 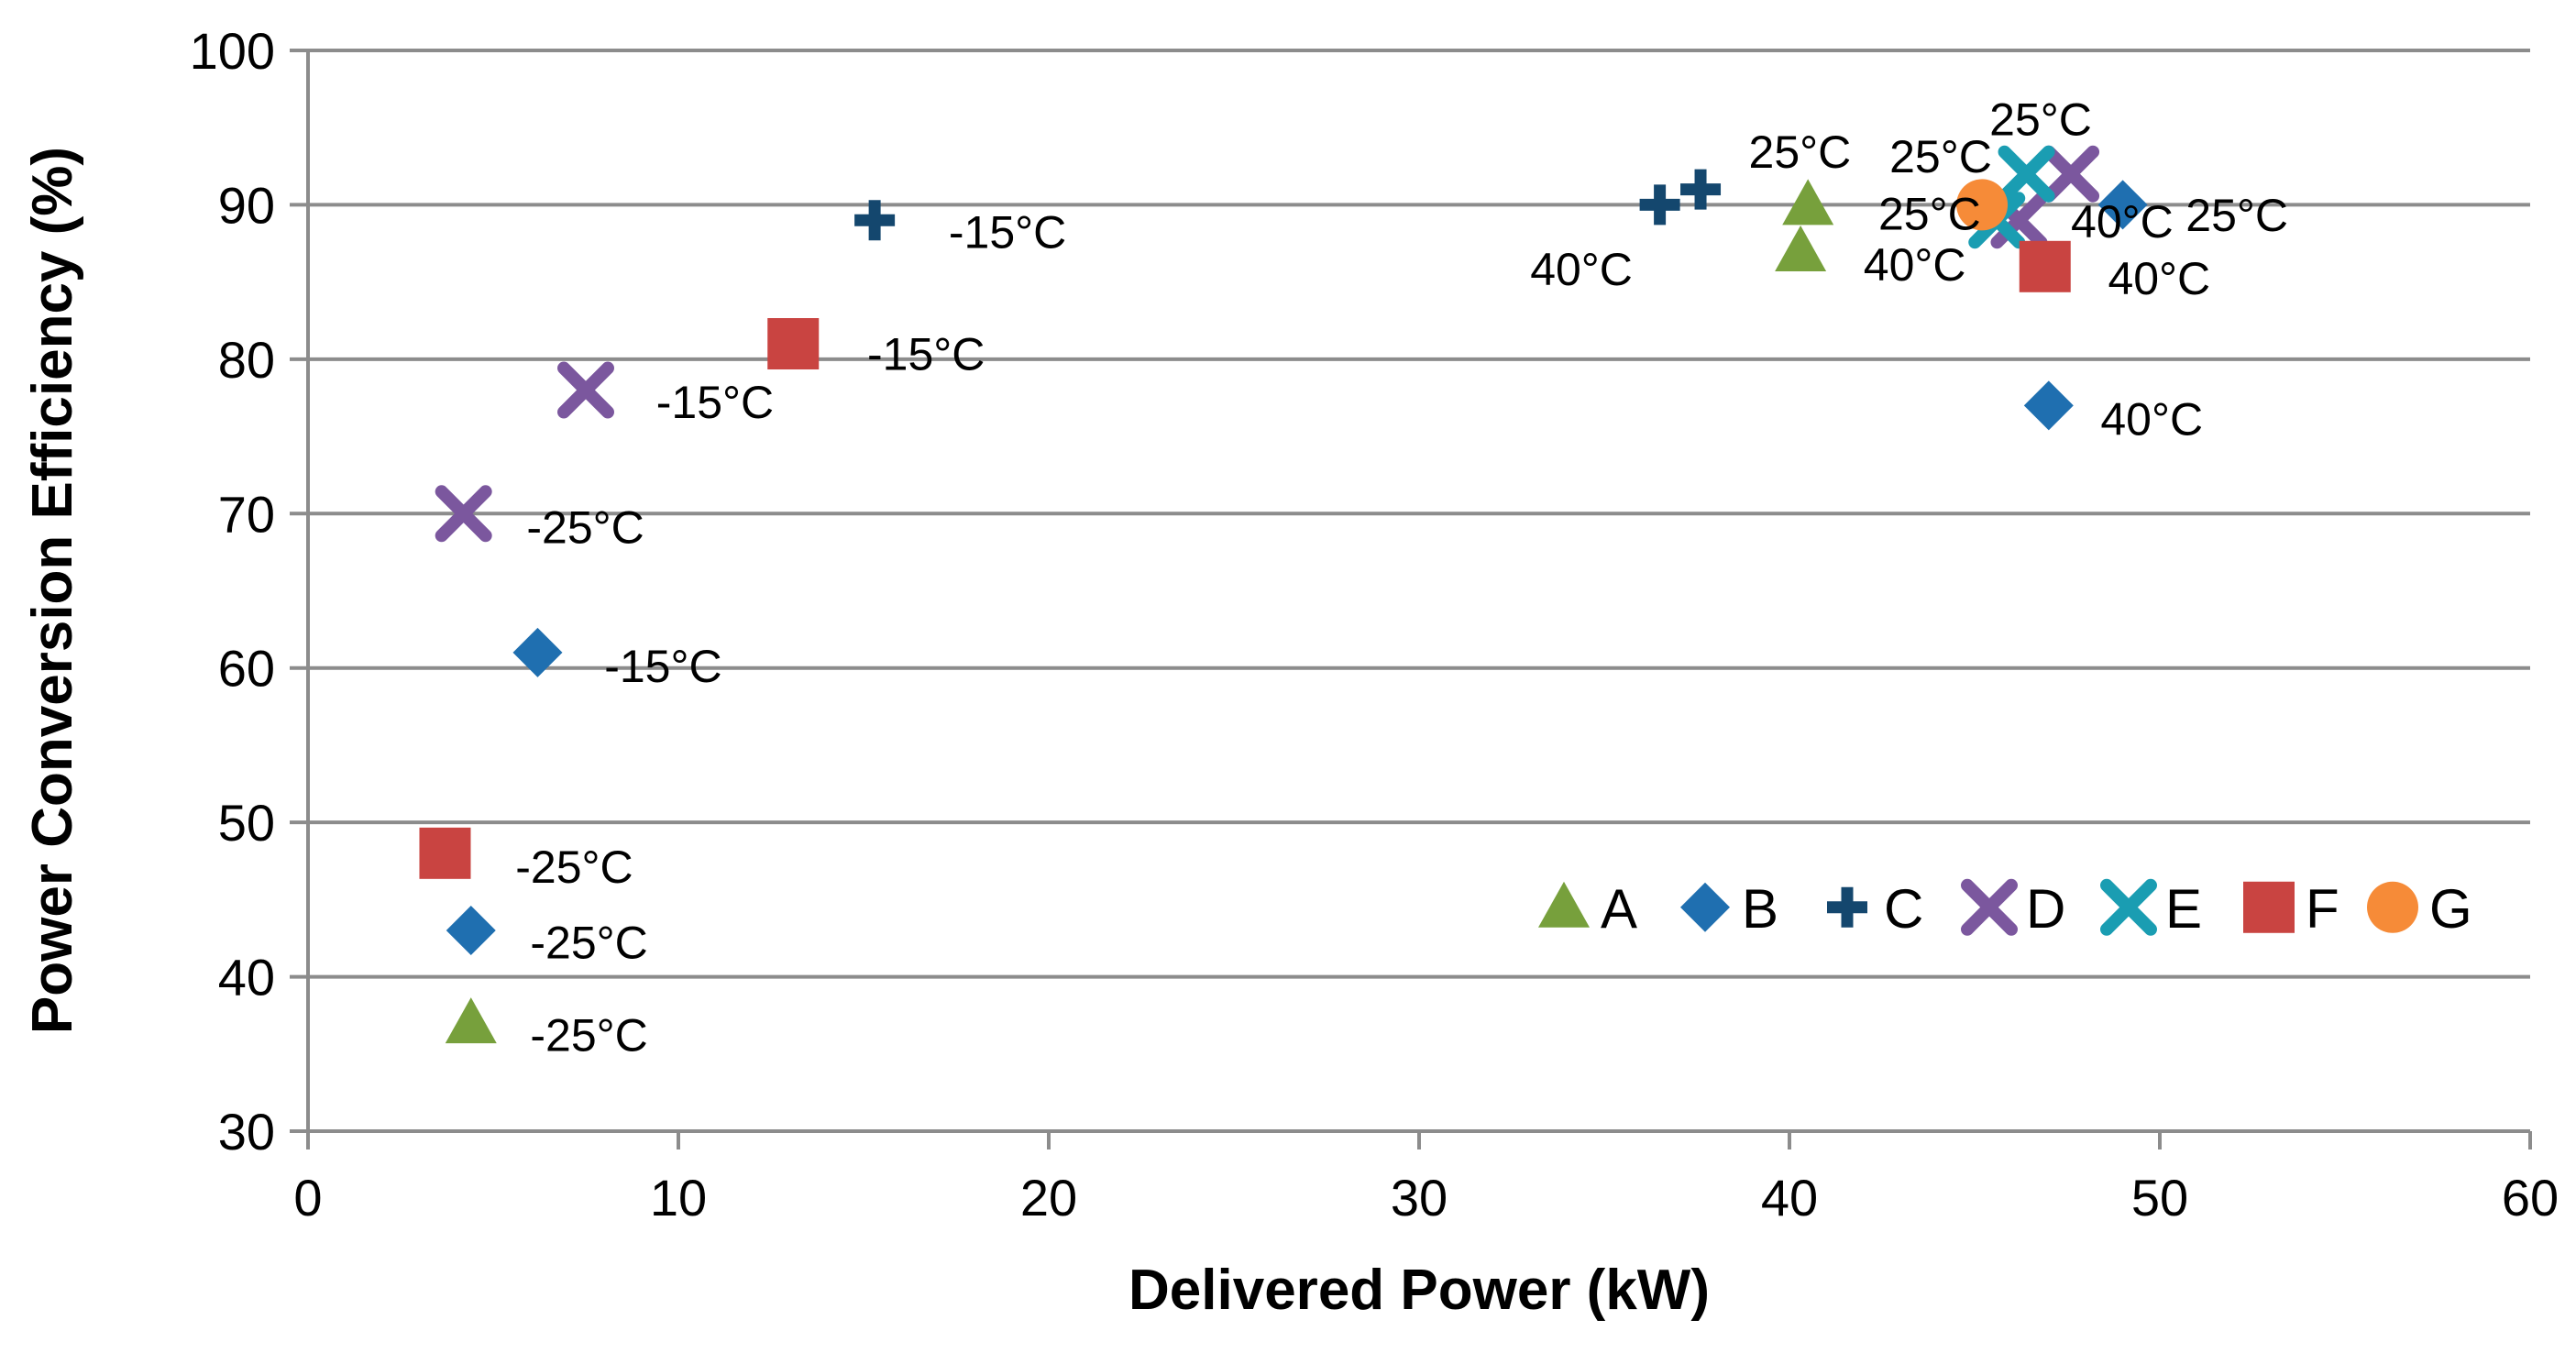 I want to click on legend-label-c: C, so click(x=1904, y=909).